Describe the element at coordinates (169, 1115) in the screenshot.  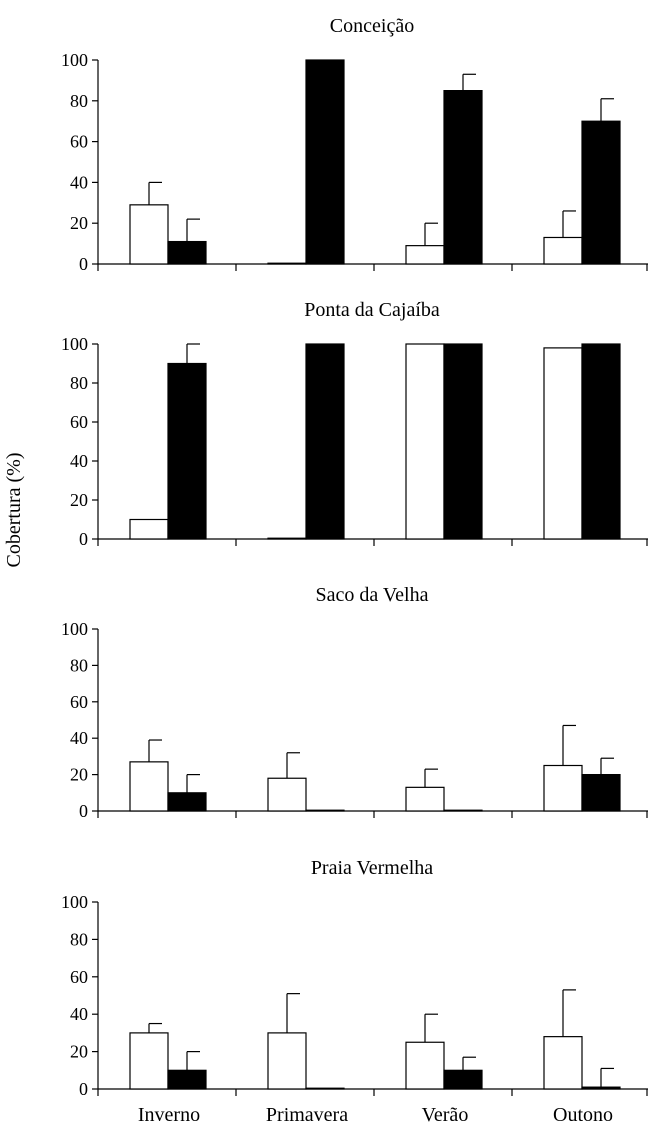
I see `x-tick-label-0: Inverno` at that location.